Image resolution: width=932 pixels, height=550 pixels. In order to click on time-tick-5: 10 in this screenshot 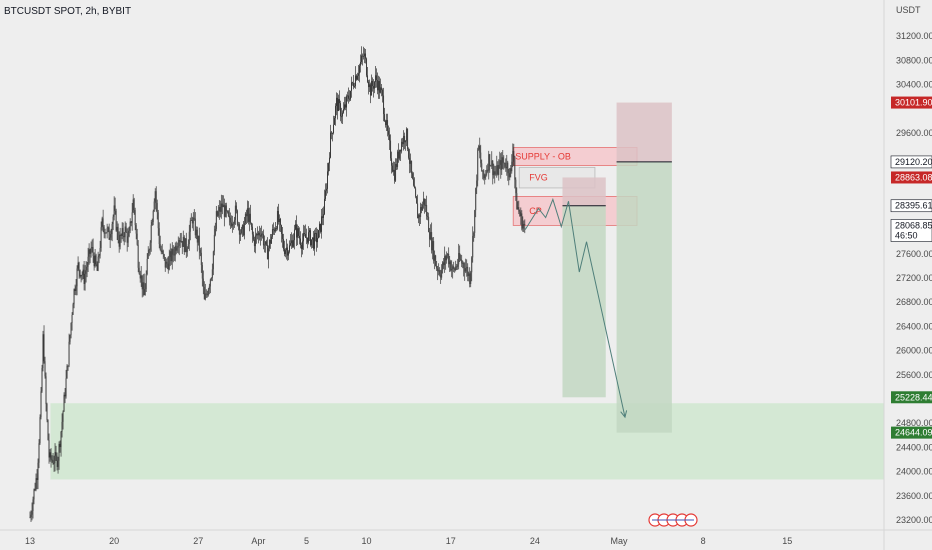, I will do `click(367, 541)`.